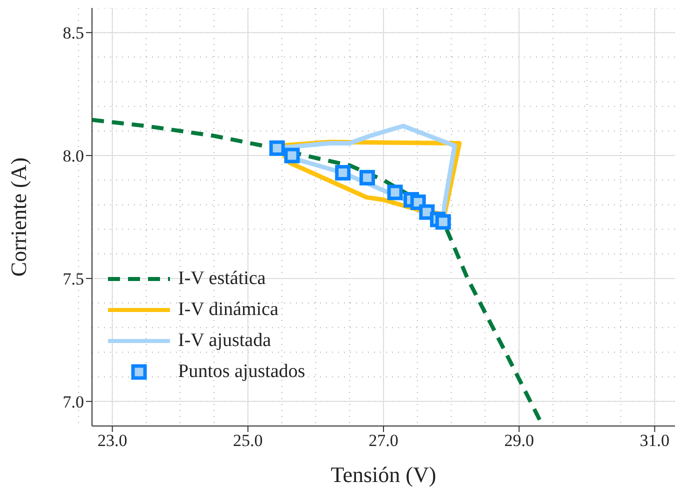 The width and height of the screenshot is (685, 498). I want to click on x-tick-label: 25.0, so click(248, 440).